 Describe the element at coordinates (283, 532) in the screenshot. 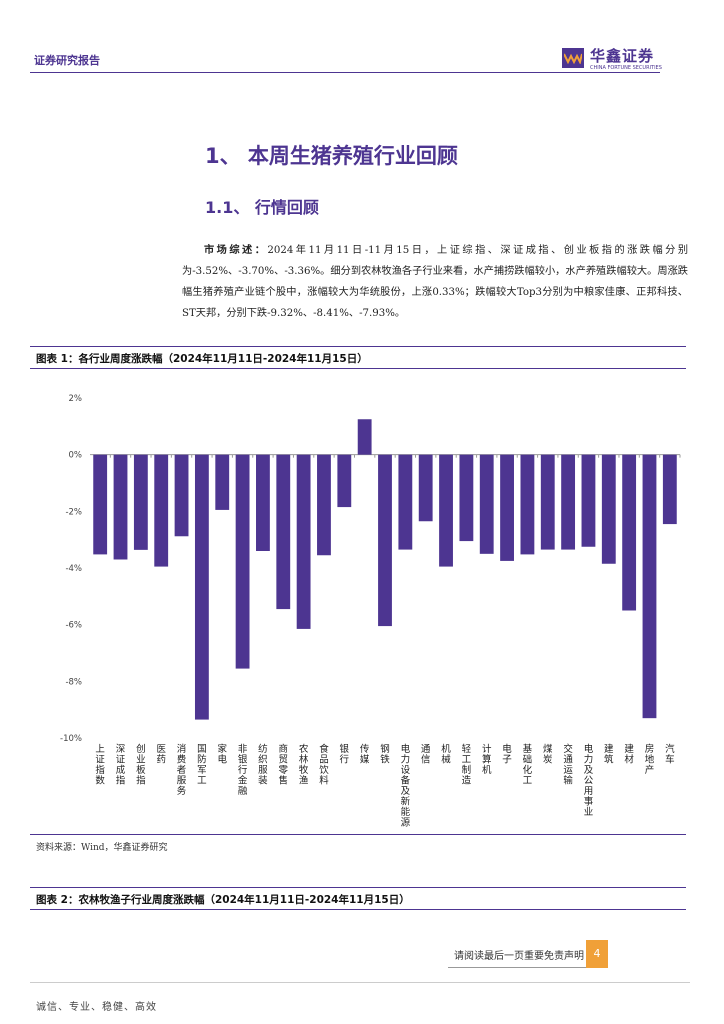

I see `bar-商贸零售` at that location.